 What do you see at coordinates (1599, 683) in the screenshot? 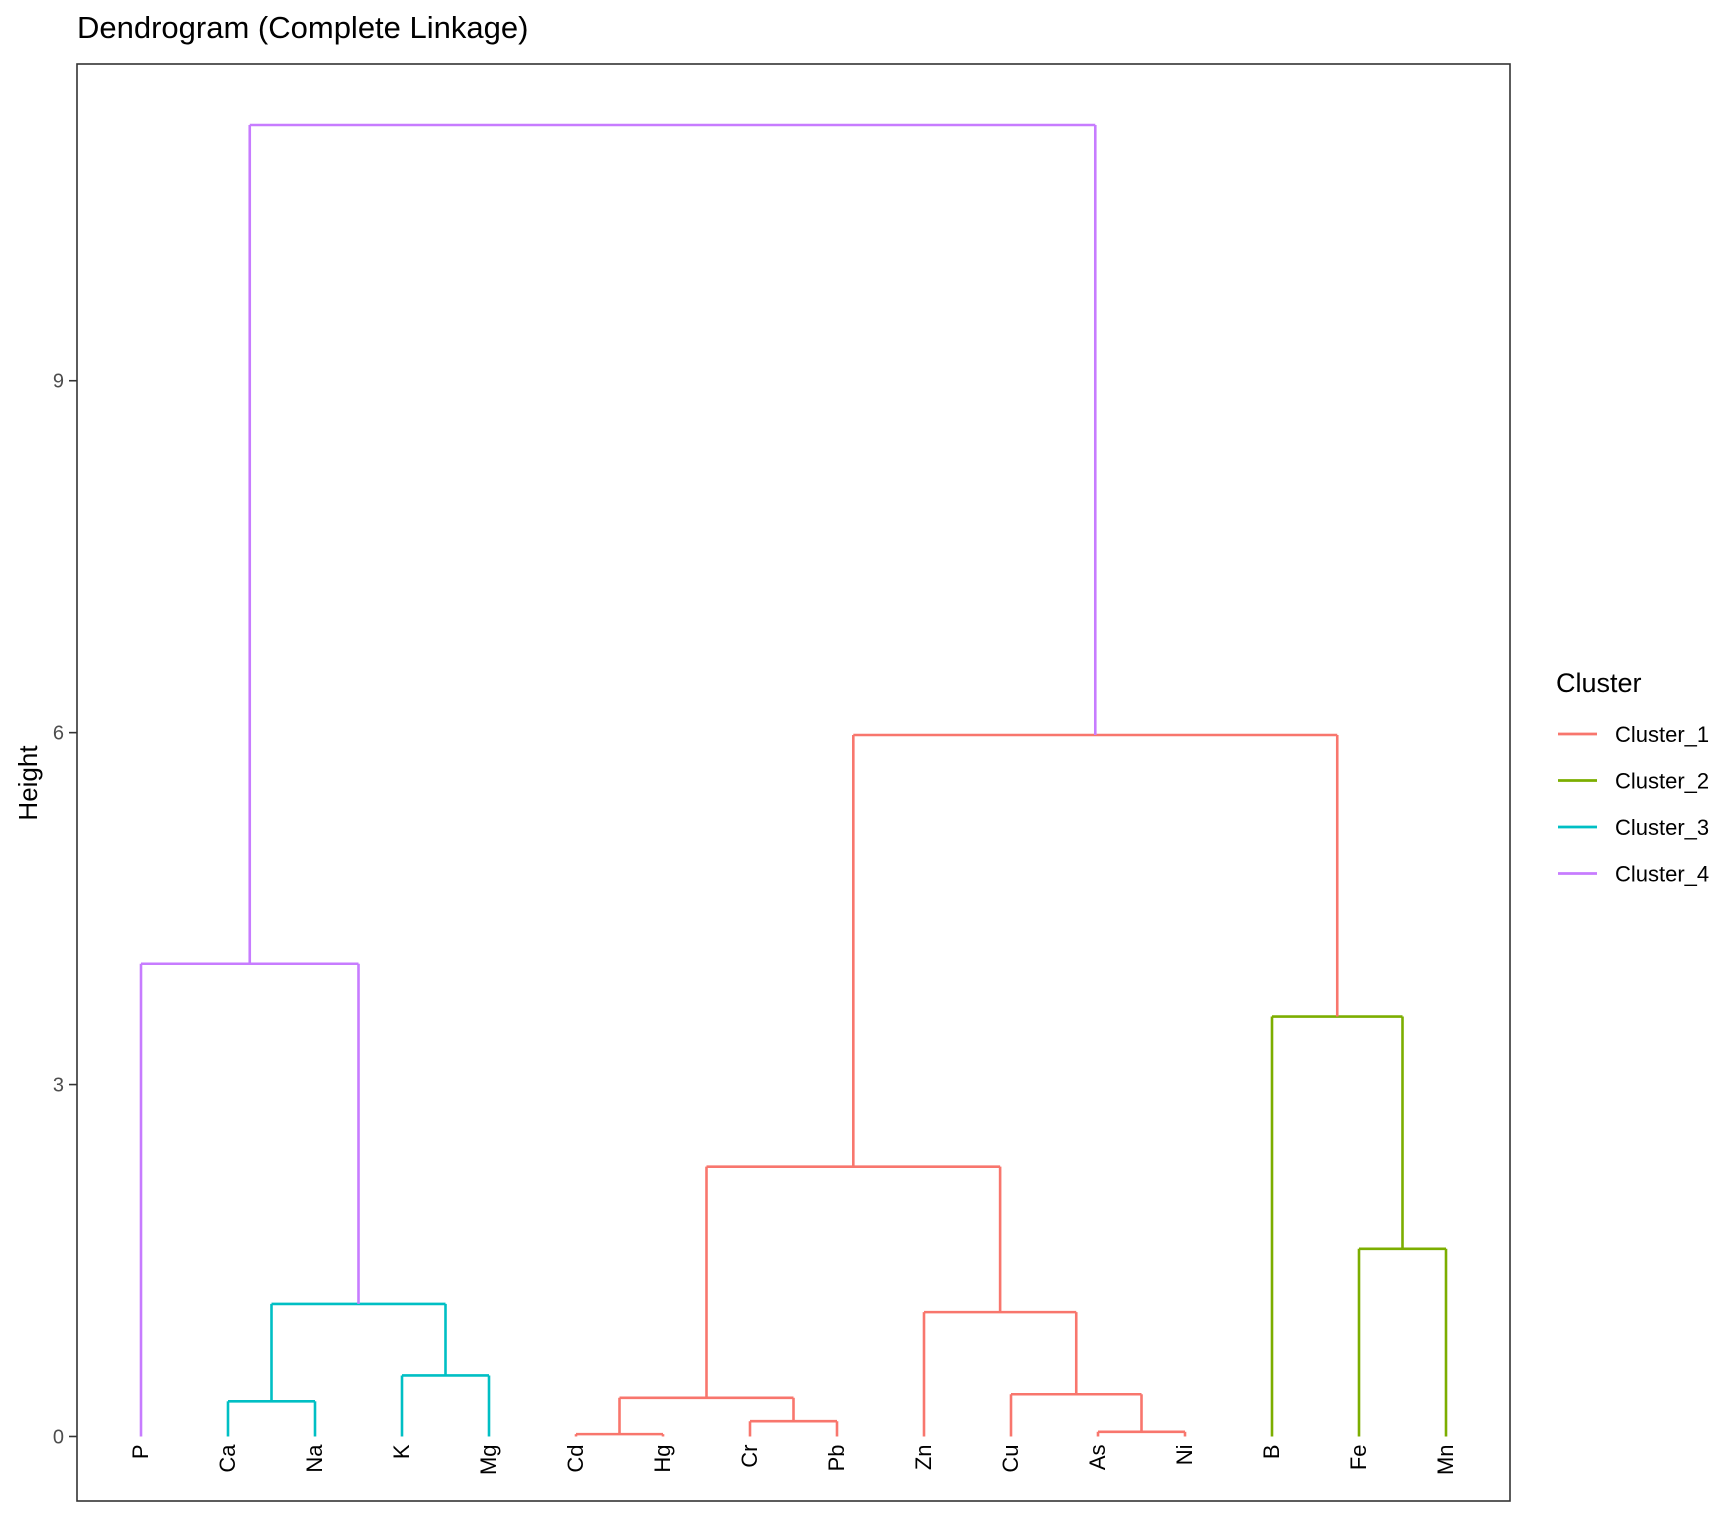
I see `legend-title: Cluster` at bounding box center [1599, 683].